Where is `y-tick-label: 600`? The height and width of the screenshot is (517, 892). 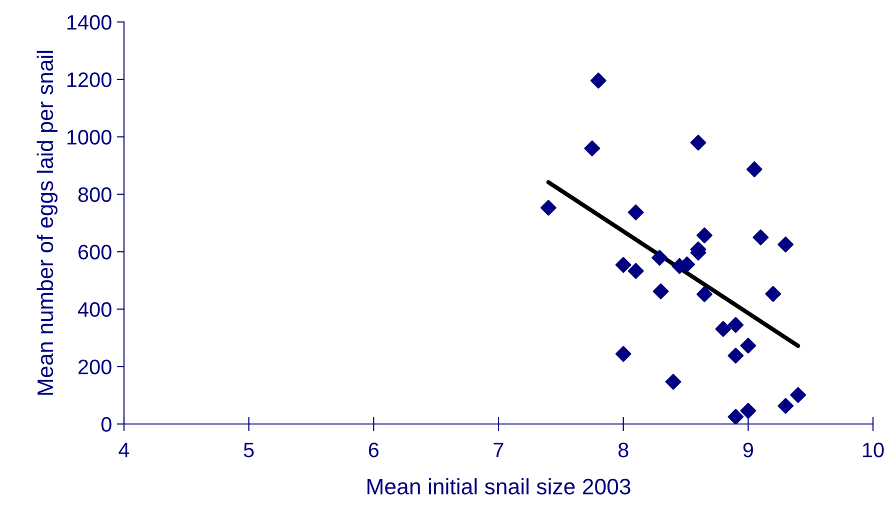
y-tick-label: 600 is located at coordinates (95, 252).